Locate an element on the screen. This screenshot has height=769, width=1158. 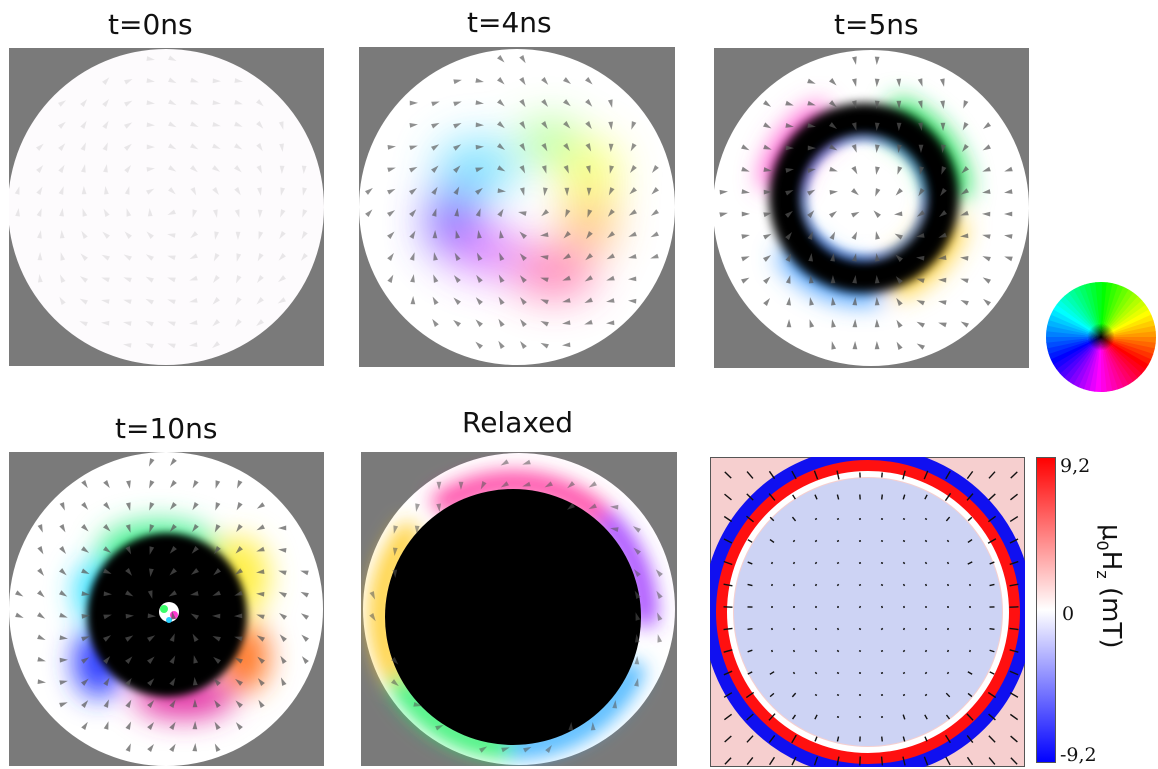
panel-field-map is located at coordinates (867, 612).